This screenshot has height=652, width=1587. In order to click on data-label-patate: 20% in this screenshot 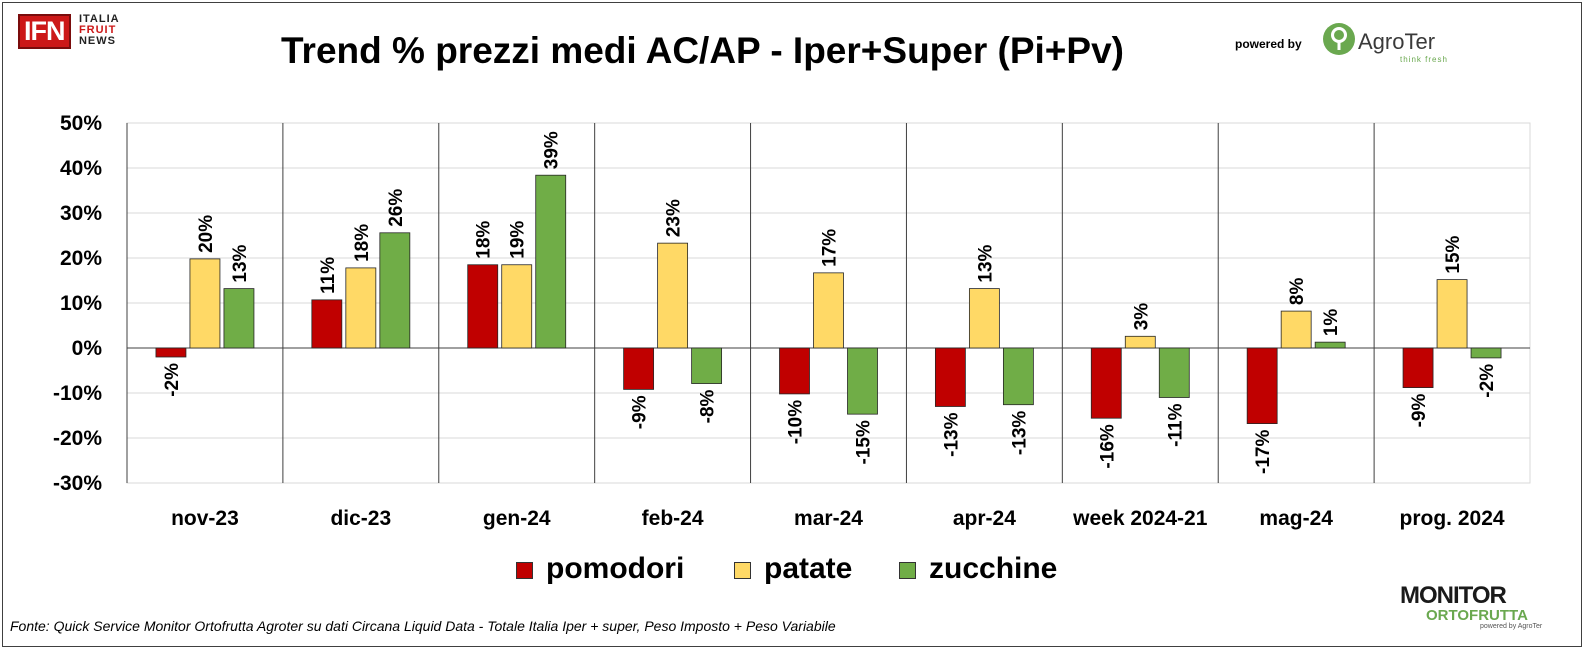, I will do `click(206, 234)`.